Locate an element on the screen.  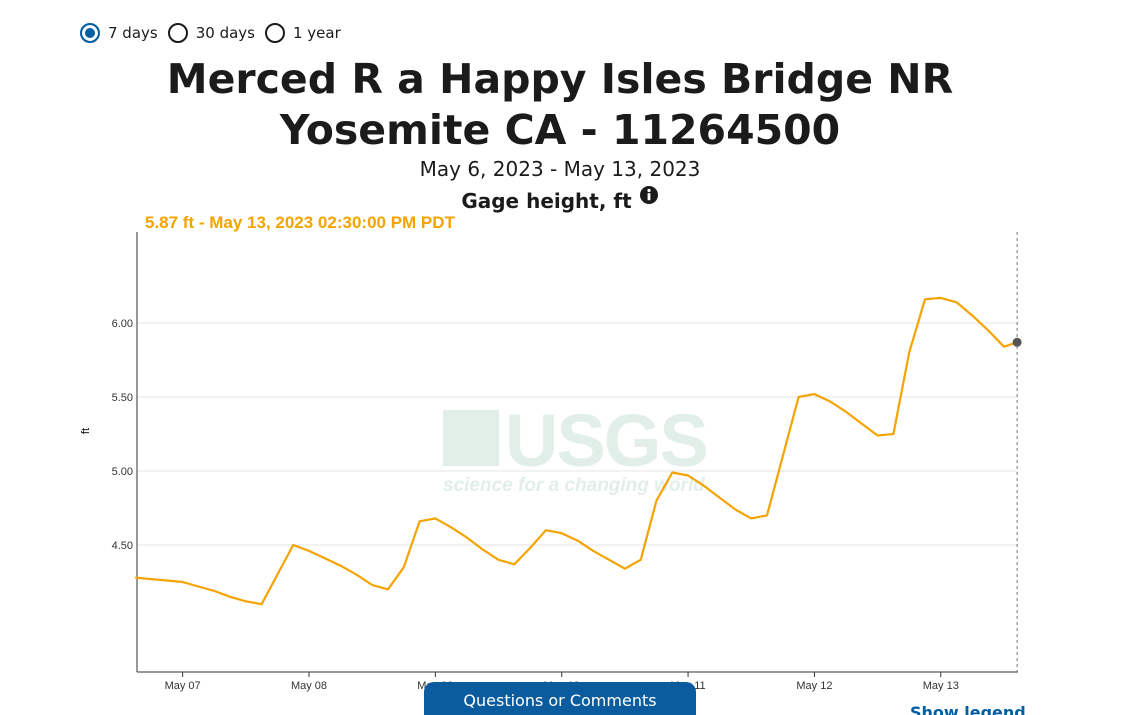
x-tick-label: May 12 is located at coordinates (814, 686).